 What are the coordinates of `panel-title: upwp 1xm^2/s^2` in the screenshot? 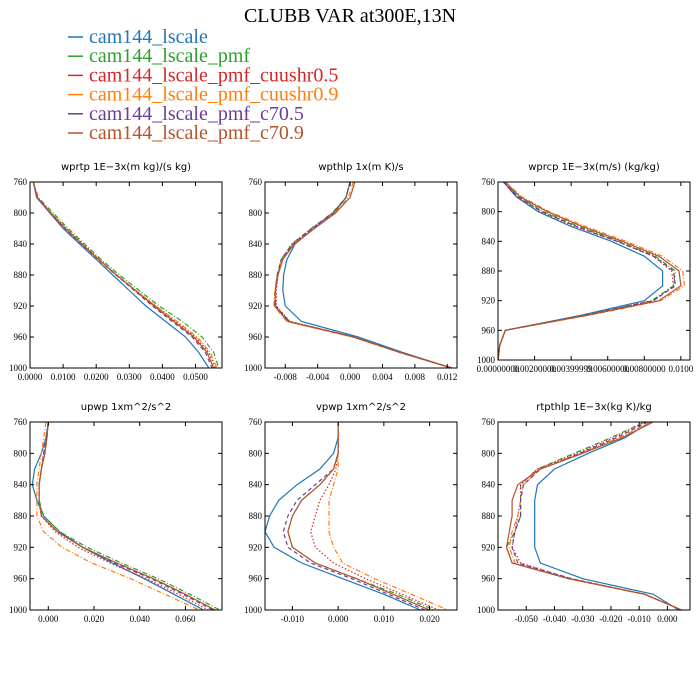 It's located at (126, 407).